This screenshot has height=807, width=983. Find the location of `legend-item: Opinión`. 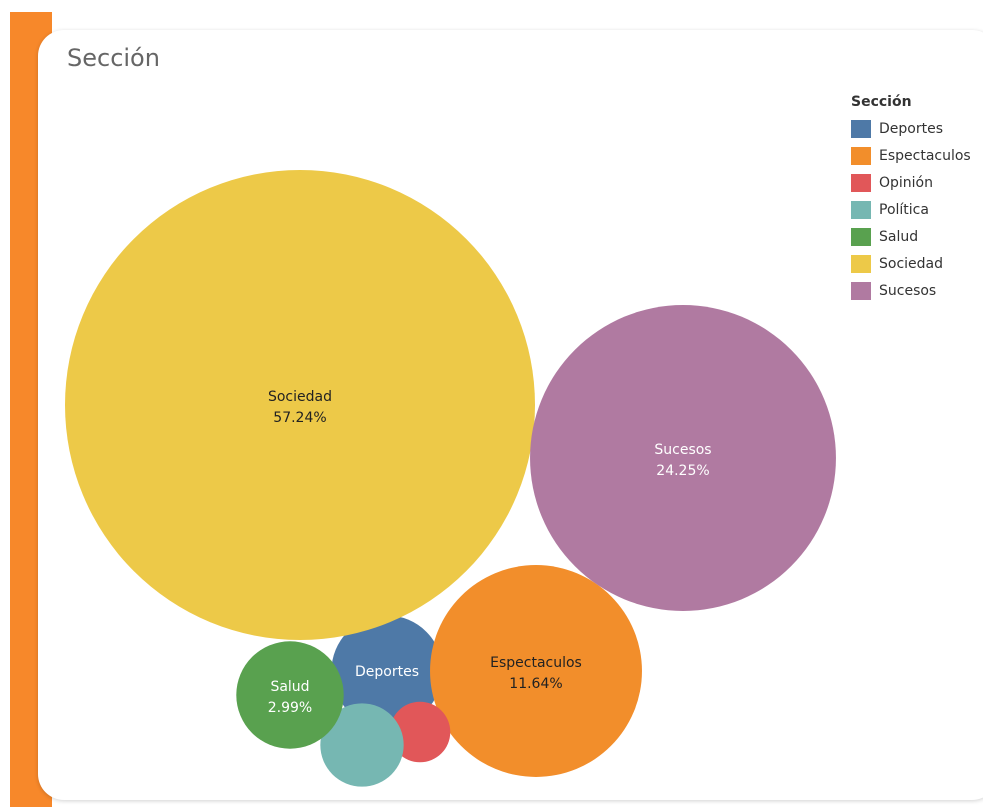

legend-item: Opinión is located at coordinates (911, 182).